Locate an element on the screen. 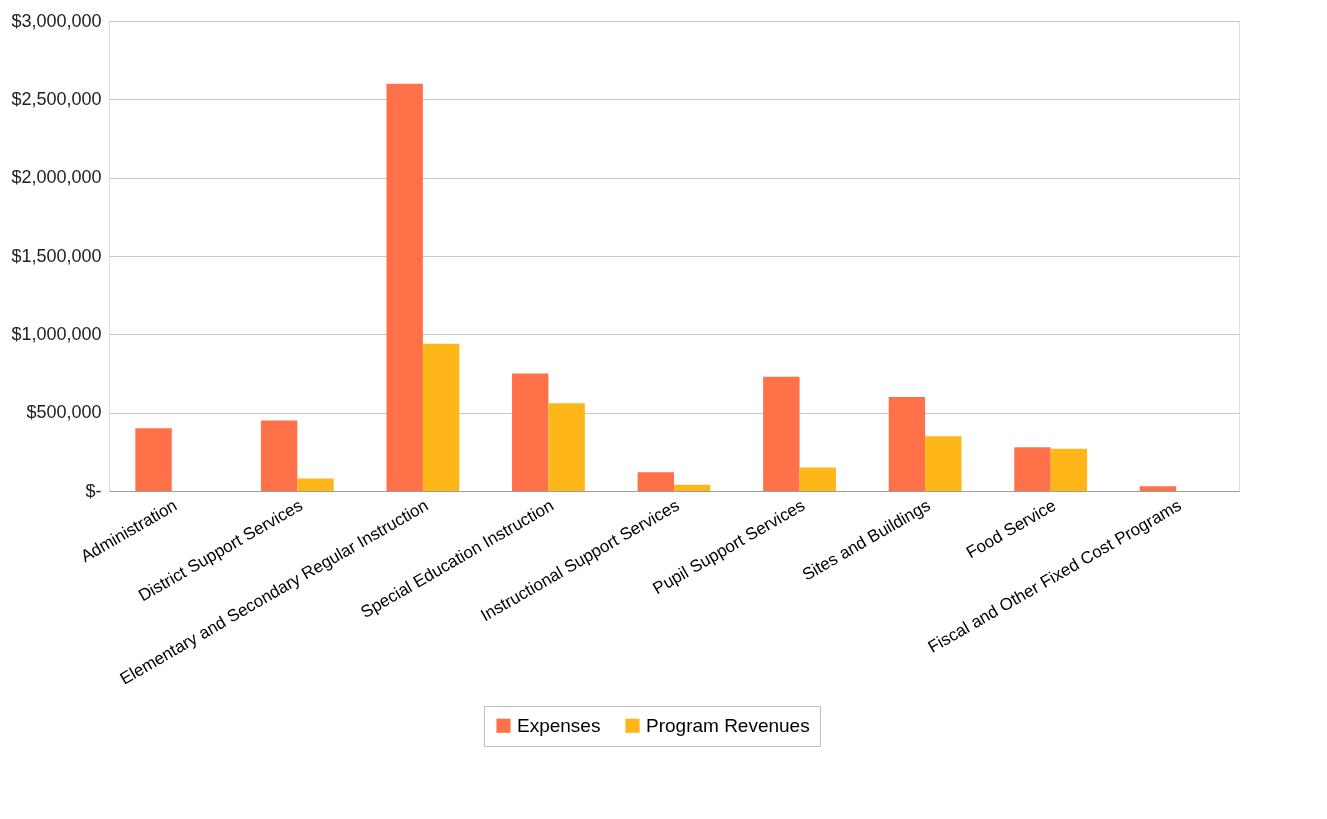 The image size is (1327, 819). y-tick-label: $2,500,000 is located at coordinates (56, 98).